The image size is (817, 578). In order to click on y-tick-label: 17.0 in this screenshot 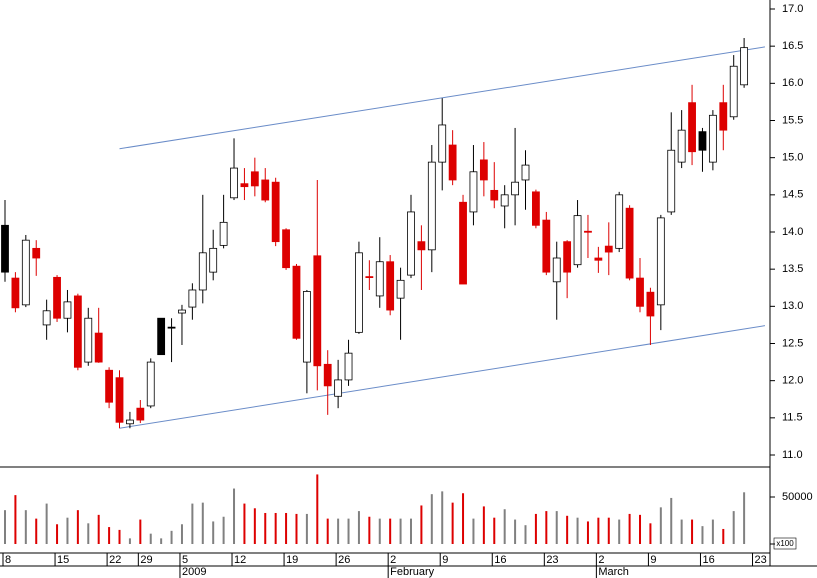, I will do `click(792, 9)`.